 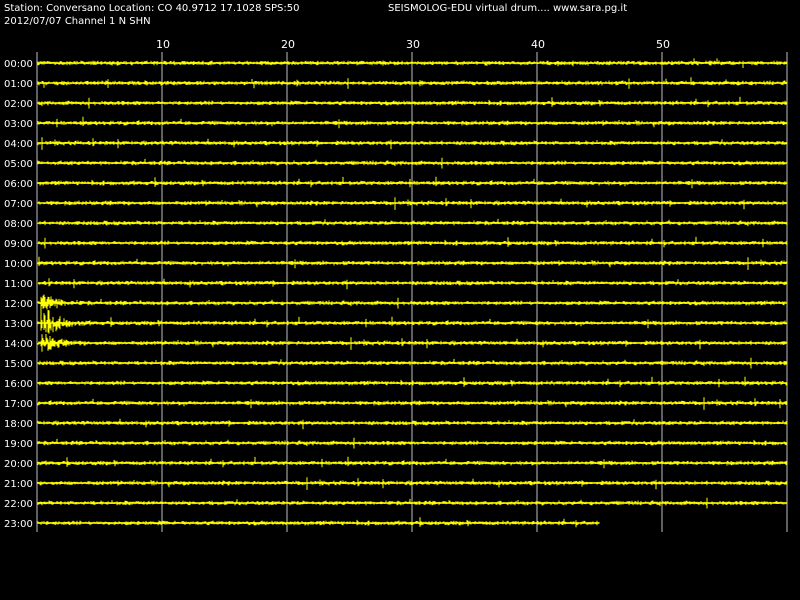 I want to click on row-time-label: 12:00, so click(x=18, y=304).